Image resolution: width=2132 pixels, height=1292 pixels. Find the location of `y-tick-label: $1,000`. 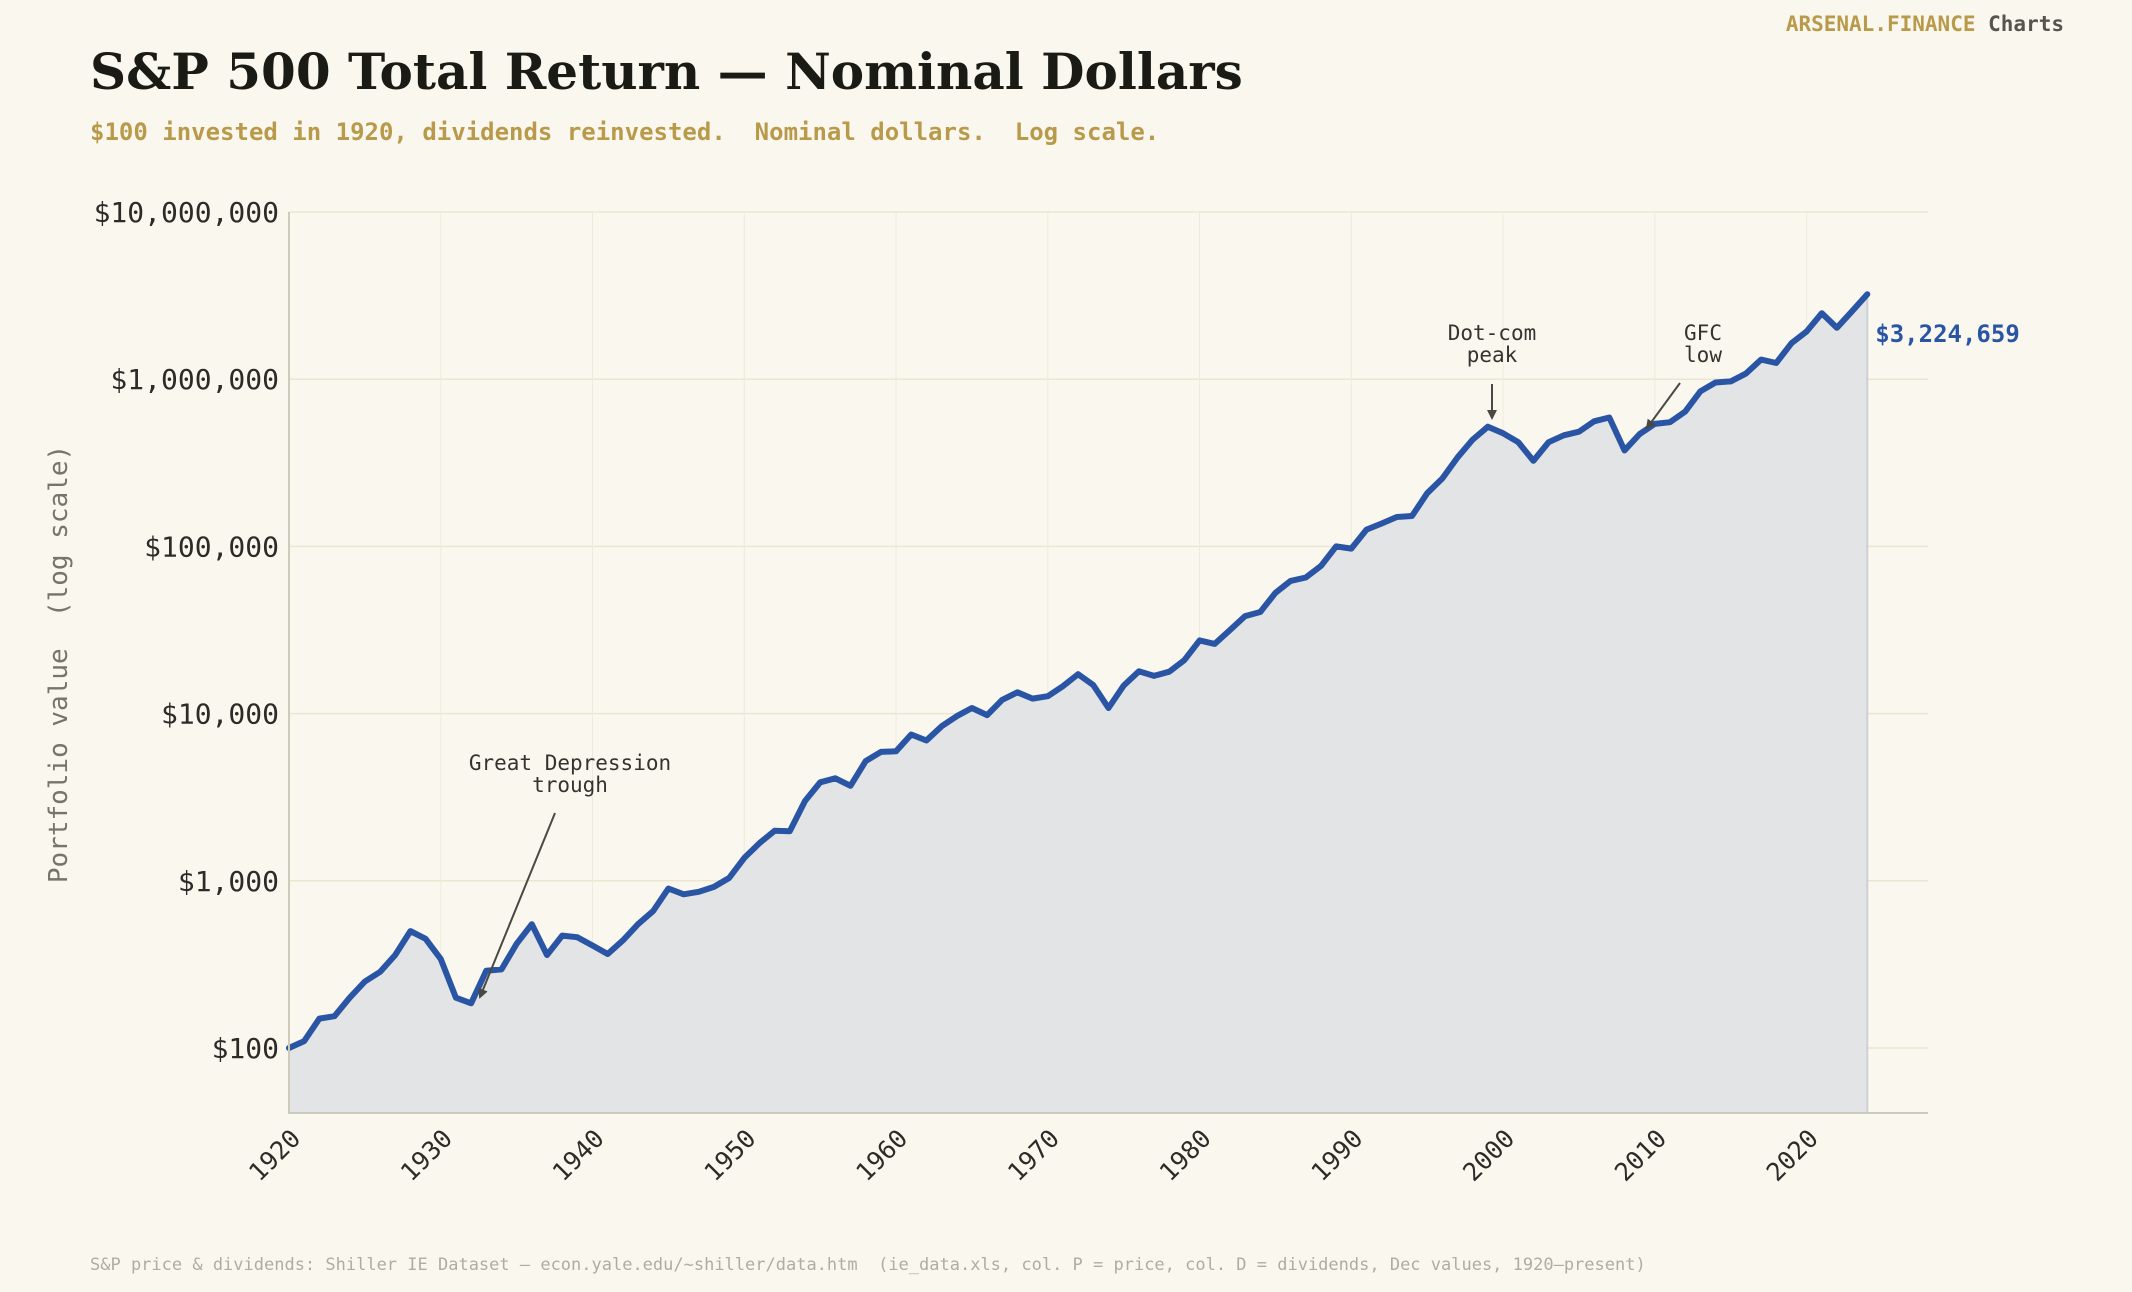

y-tick-label: $1,000 is located at coordinates (228, 881).